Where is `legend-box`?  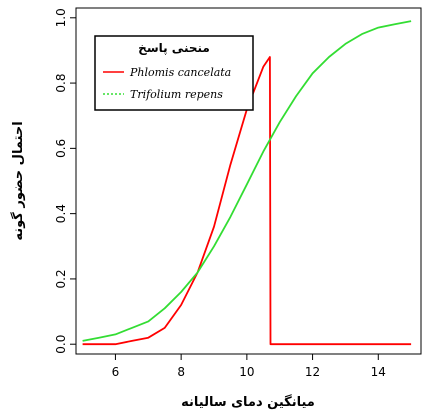
legend-box is located at coordinates (174, 73).